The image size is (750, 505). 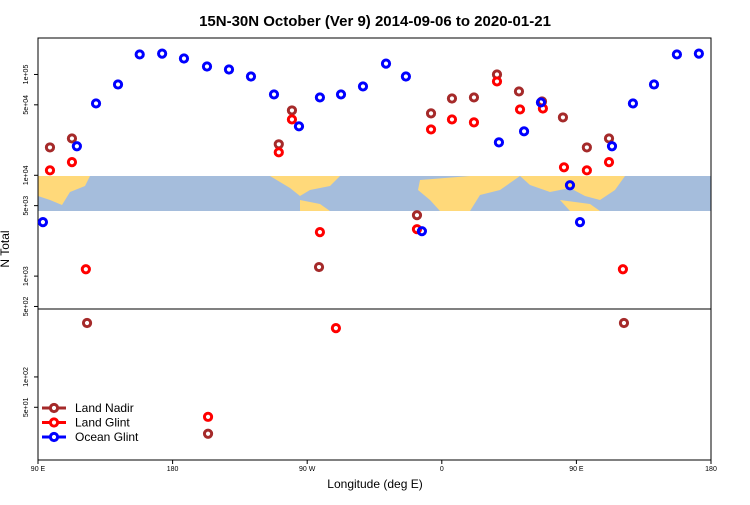 I want to click on y-axis-label: N Total, so click(x=6, y=248).